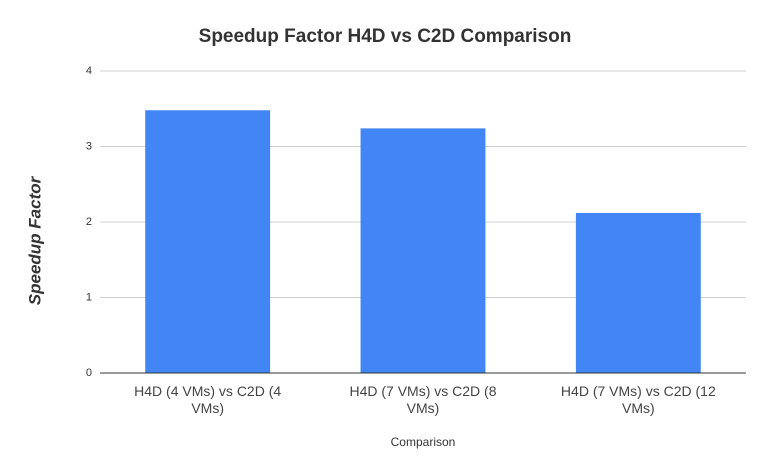  What do you see at coordinates (34, 240) in the screenshot?
I see `y-axis-title: Speedup Factor` at bounding box center [34, 240].